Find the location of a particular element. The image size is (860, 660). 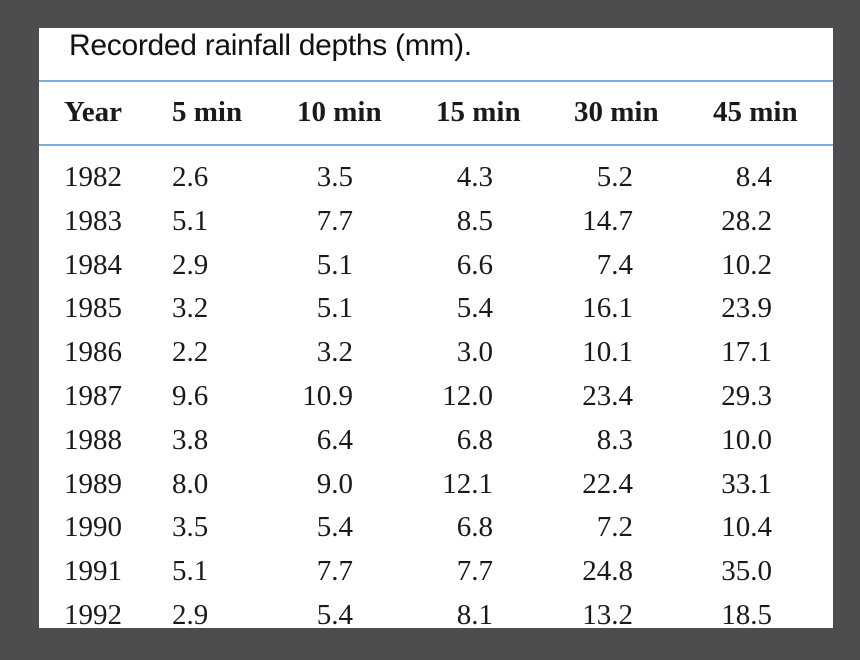

cell-45-min: 10.0 is located at coordinates (746, 440).